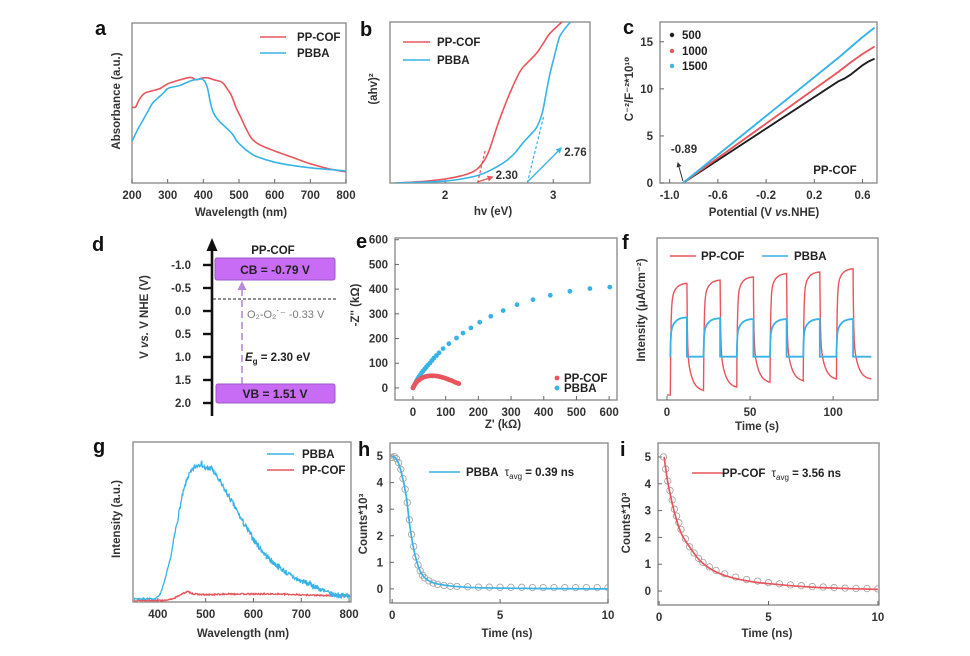 Image resolution: width=970 pixels, height=656 pixels. Describe the element at coordinates (145, 340) in the screenshot. I see `y-axis-label-italic: vs.` at that location.